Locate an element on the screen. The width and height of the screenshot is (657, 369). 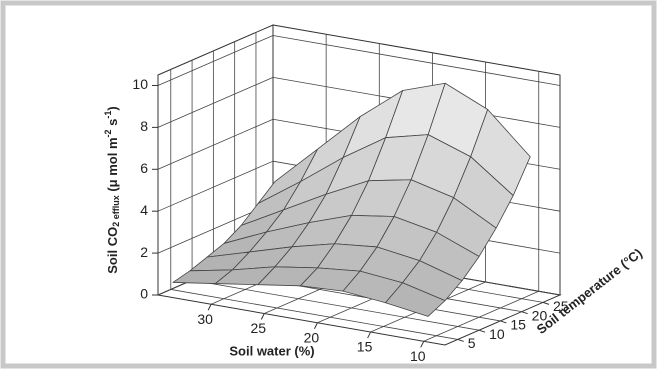
z-tick-label: 2 is located at coordinates (144, 252).